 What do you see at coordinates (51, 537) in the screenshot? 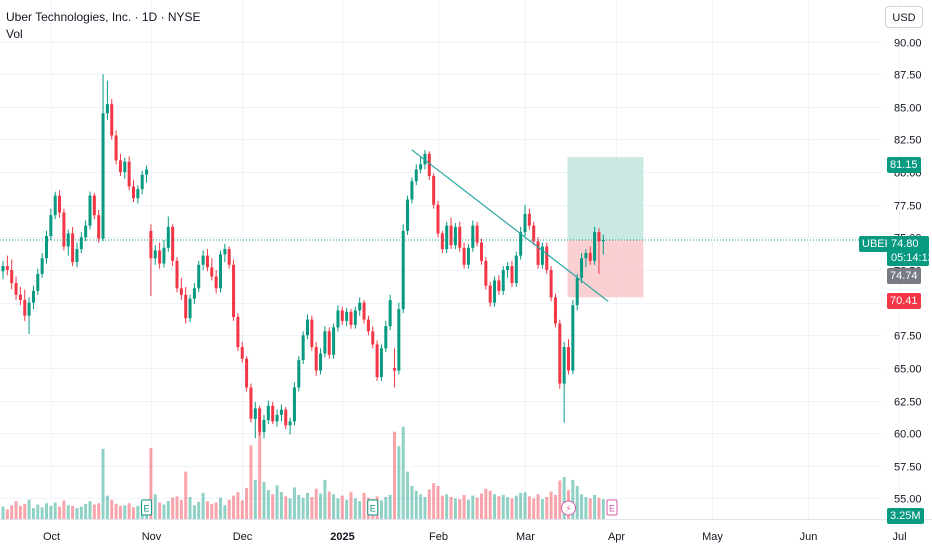
I see `time-tick-label: Oct` at bounding box center [51, 537].